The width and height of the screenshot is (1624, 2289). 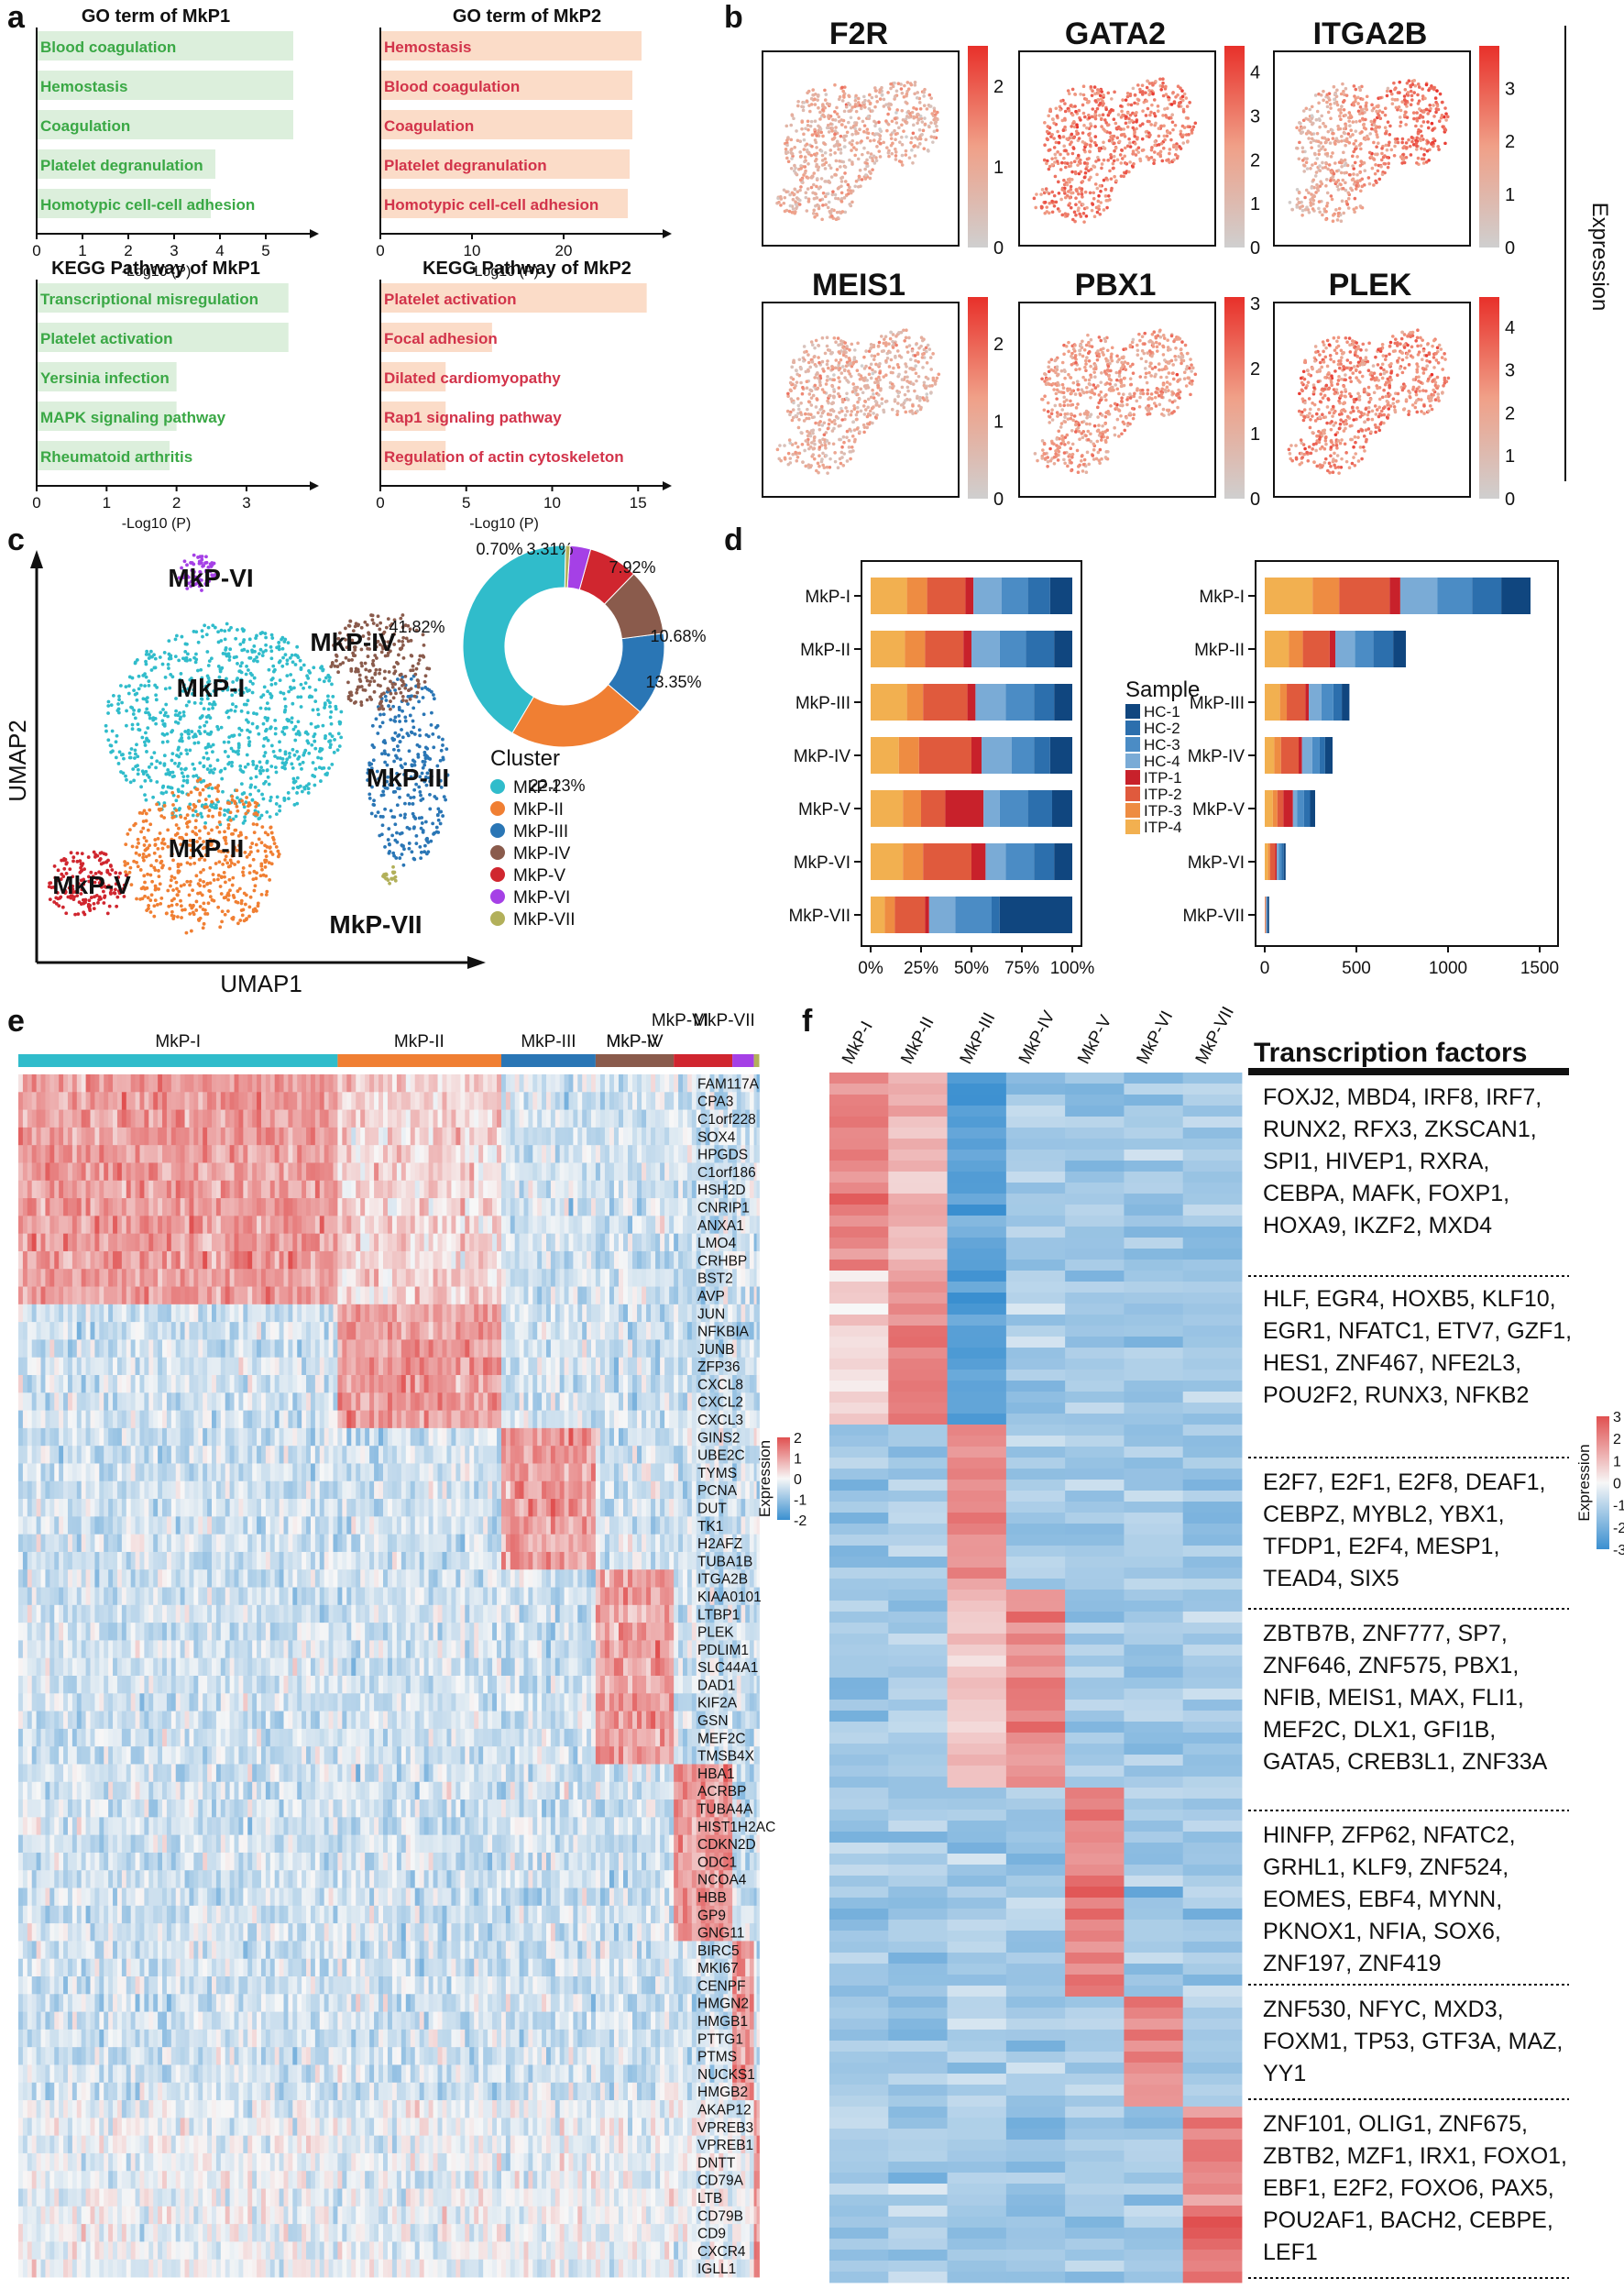 What do you see at coordinates (380, 503) in the screenshot?
I see `x-tick-label: 0` at bounding box center [380, 503].